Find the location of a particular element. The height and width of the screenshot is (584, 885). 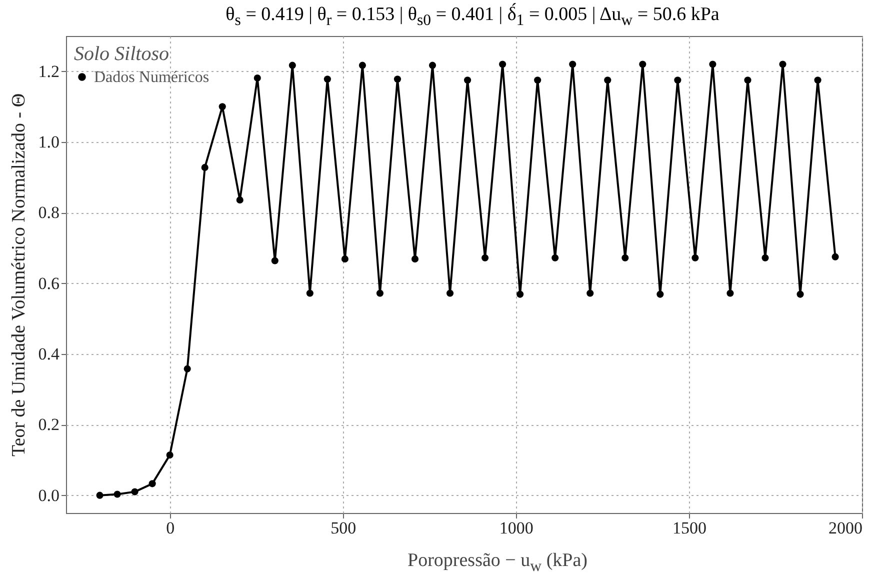

y-tick-label: 0.2 is located at coordinates (49, 424).